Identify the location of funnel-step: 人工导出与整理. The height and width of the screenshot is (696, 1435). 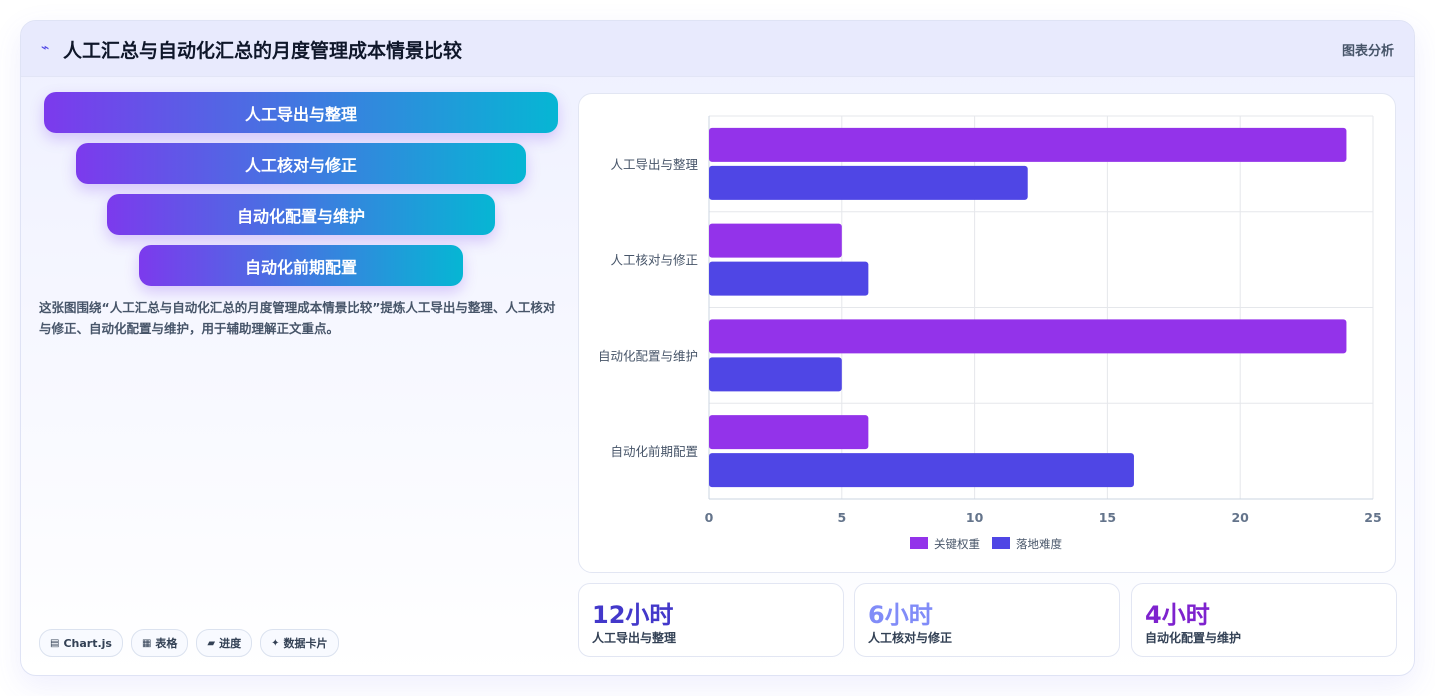
(301, 112).